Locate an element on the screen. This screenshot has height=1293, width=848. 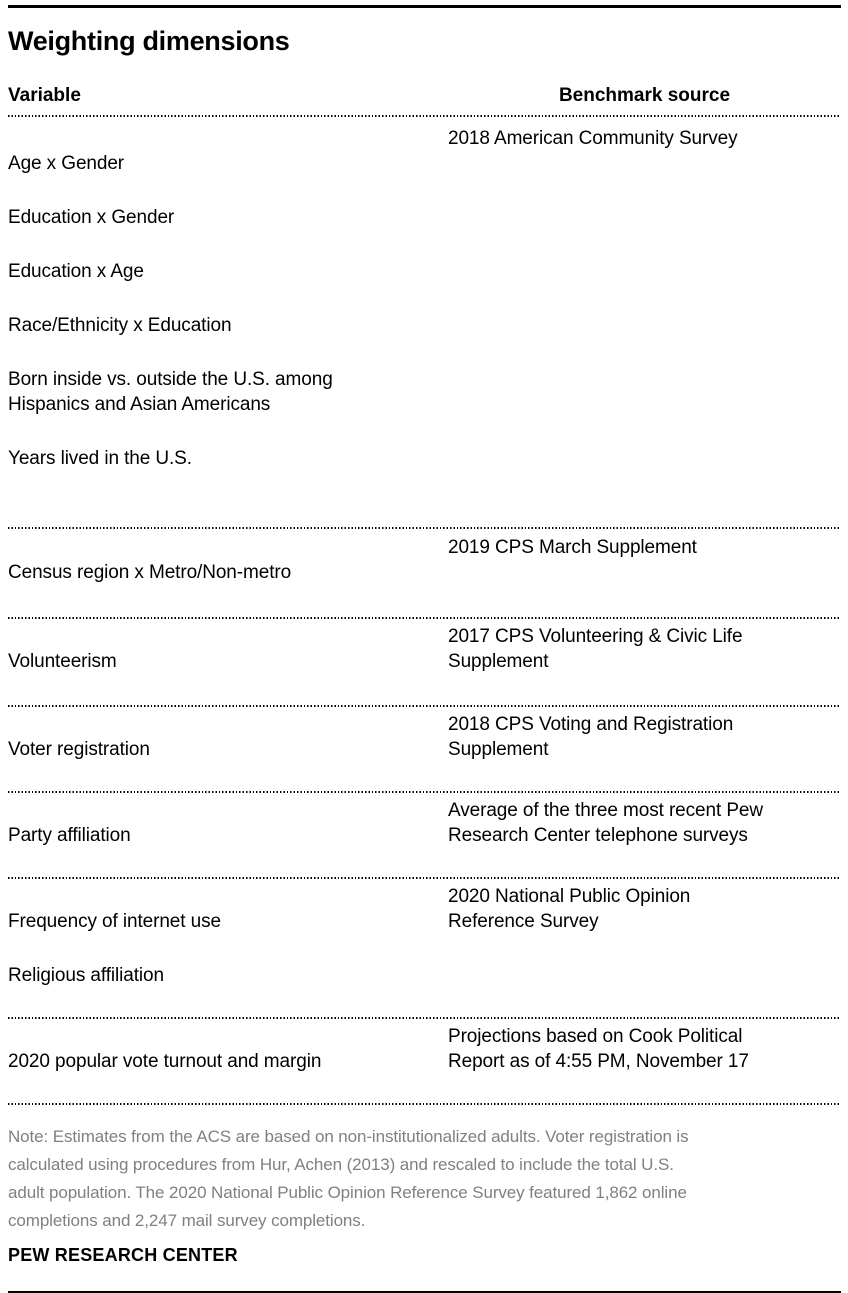
variable-item: Race/Ethnicity x Education is located at coordinates (120, 325).